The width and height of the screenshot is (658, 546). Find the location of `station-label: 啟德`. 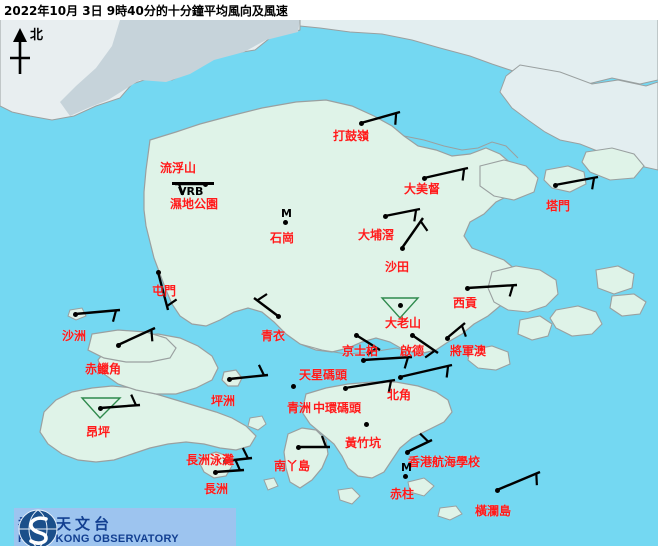

station-label: 啟德 is located at coordinates (412, 351).